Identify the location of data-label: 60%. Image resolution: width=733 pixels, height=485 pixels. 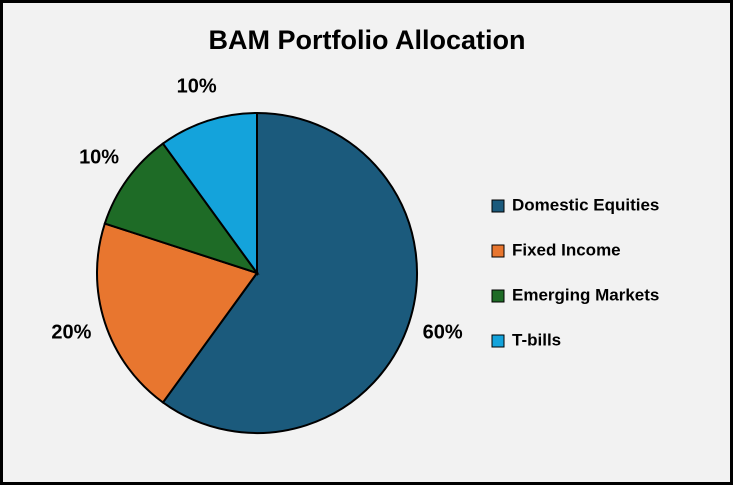
(443, 333).